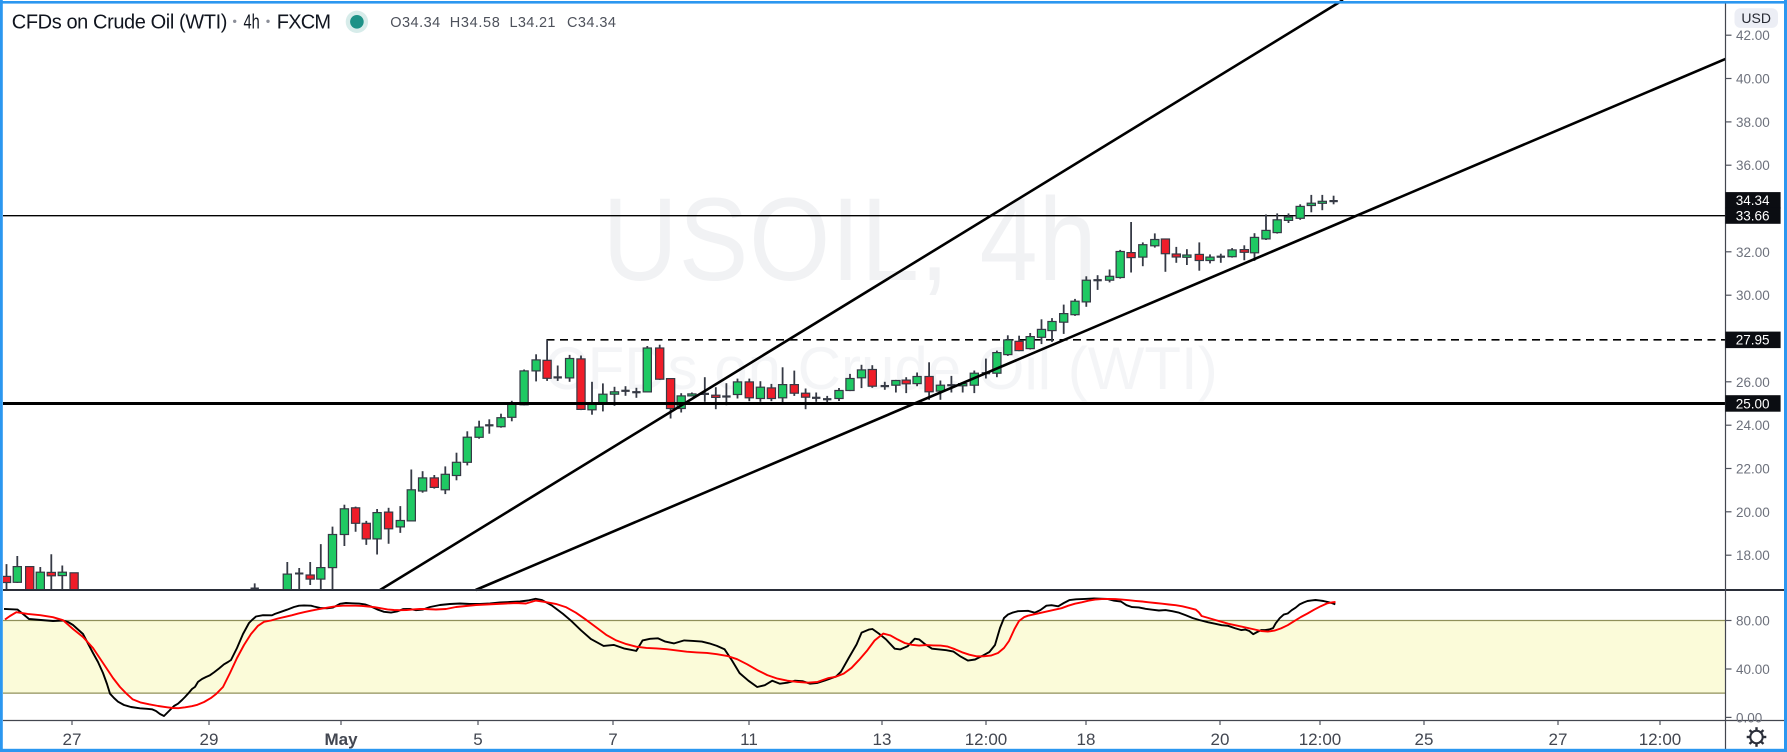  Describe the element at coordinates (252, 23) in the screenshot. I see `svg-text: 4h` at that location.